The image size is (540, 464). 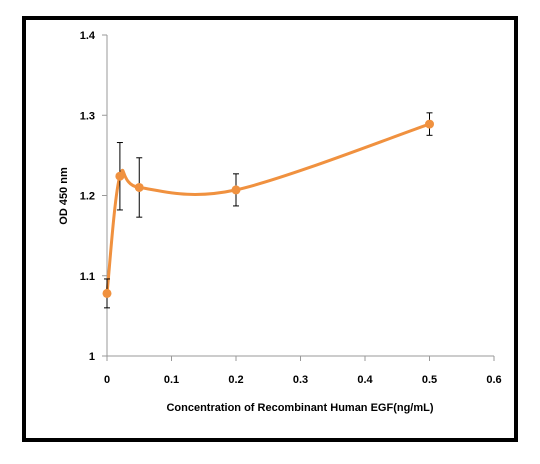 What do you see at coordinates (92, 357) in the screenshot?
I see `y-tick-label: 1` at bounding box center [92, 357].